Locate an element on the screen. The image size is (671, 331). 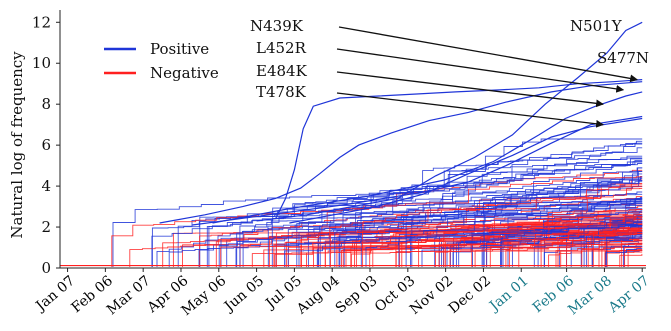
annotation-n501y: N501Y is located at coordinates (596, 26).